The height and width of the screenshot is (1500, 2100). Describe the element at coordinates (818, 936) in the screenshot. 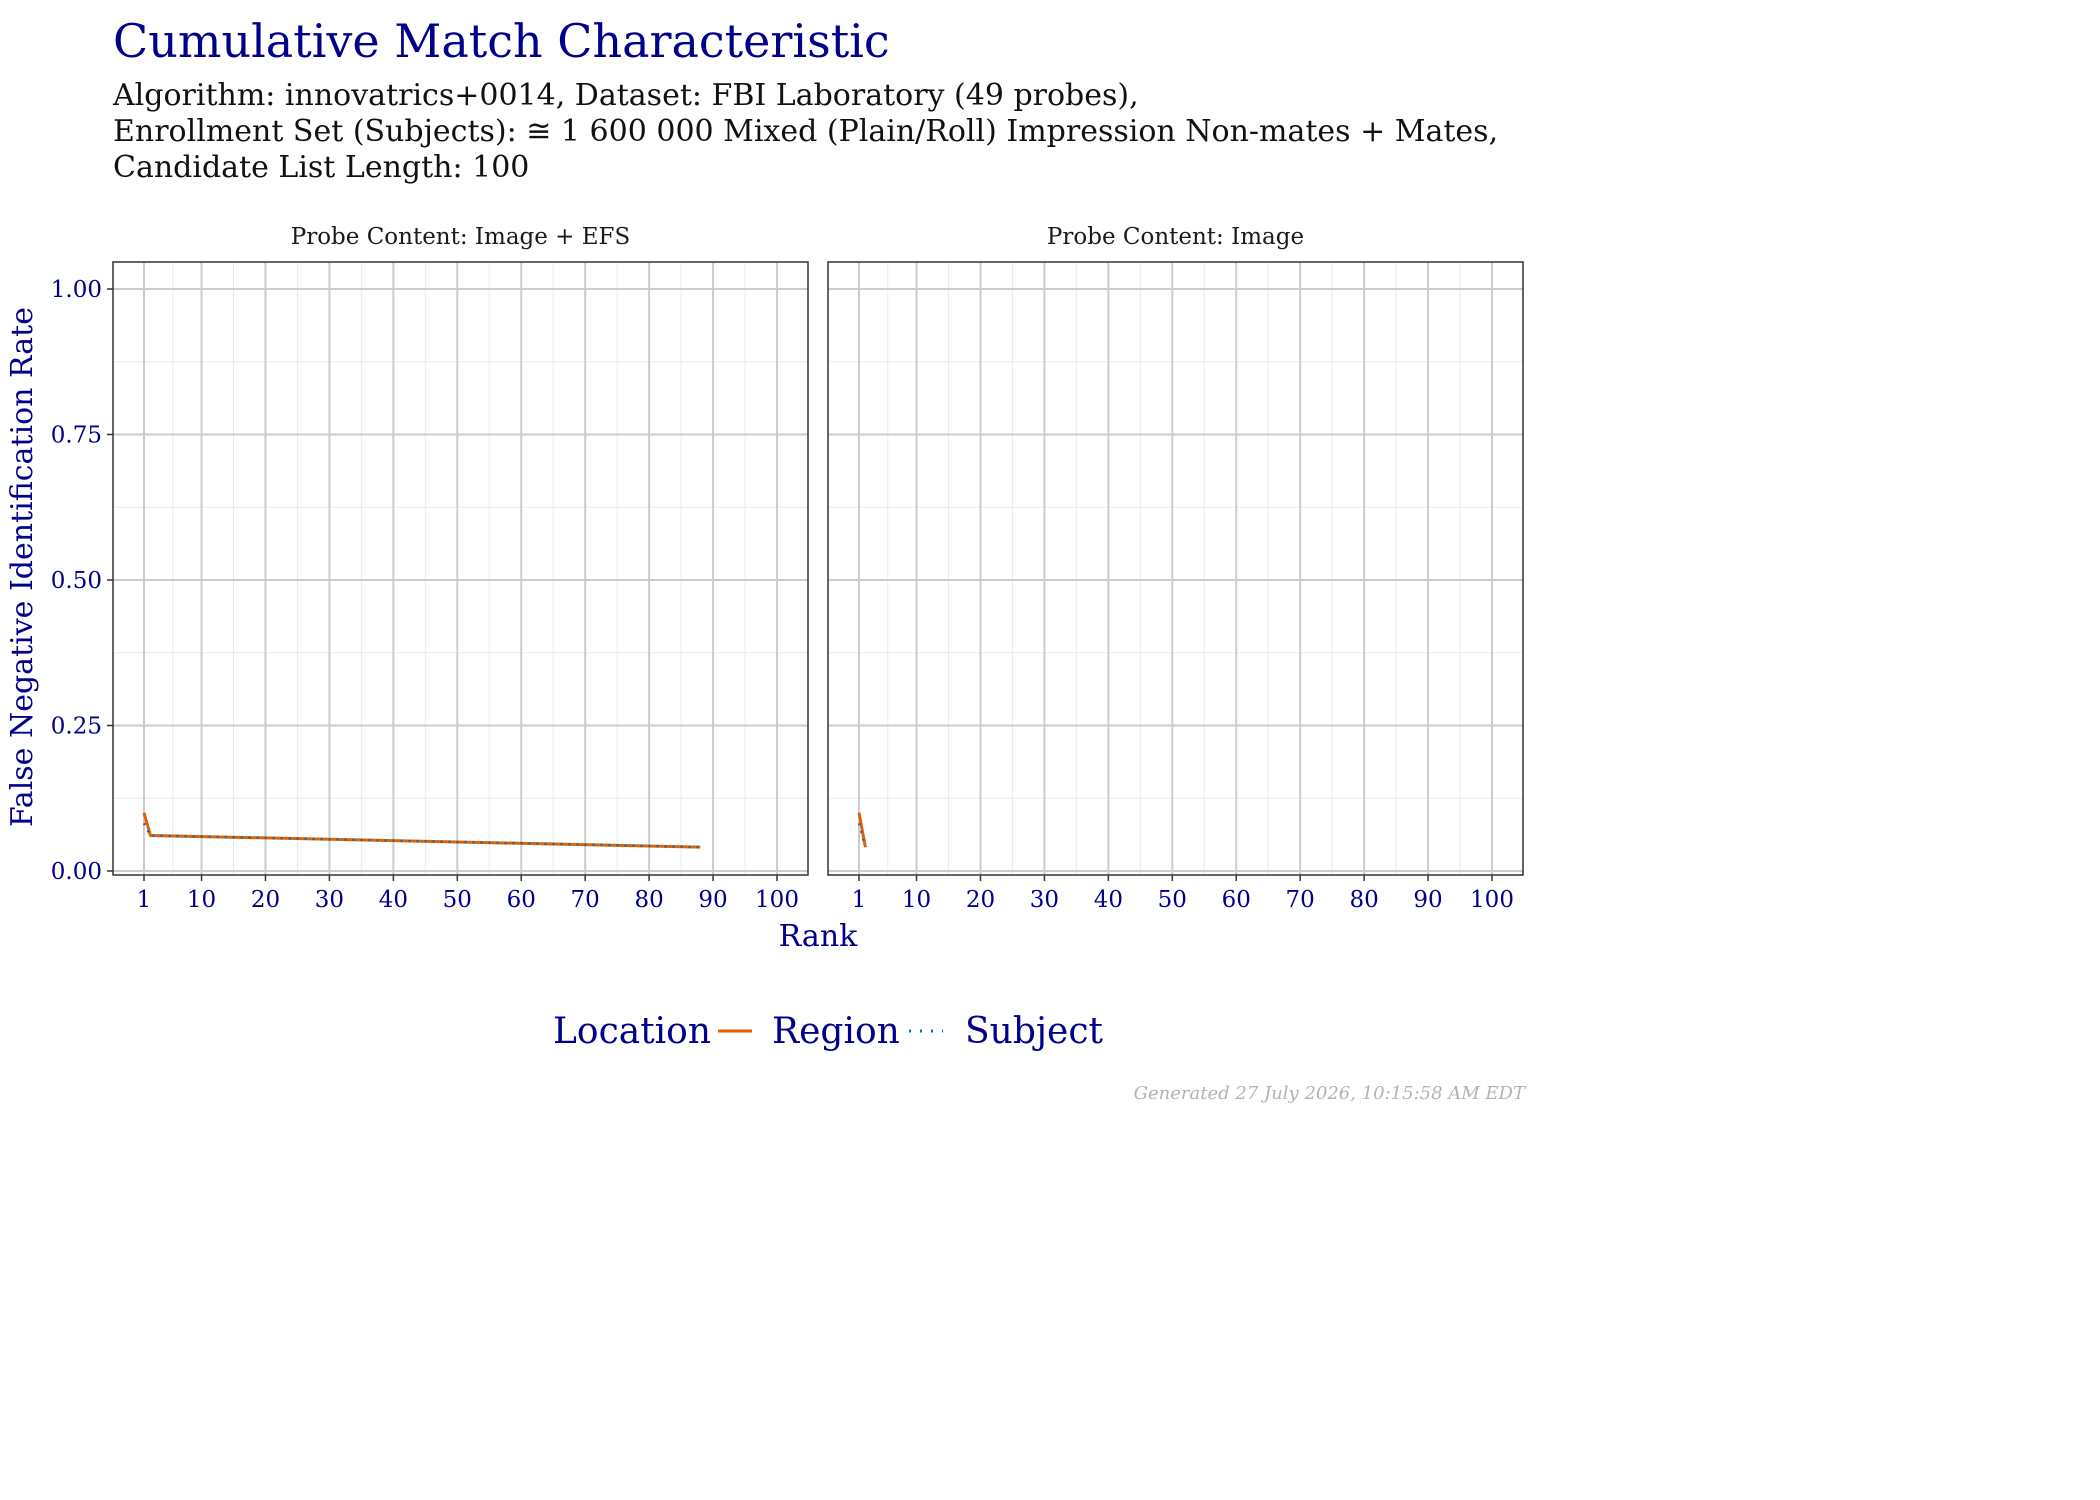

I see `x-axis-label: Rank` at that location.